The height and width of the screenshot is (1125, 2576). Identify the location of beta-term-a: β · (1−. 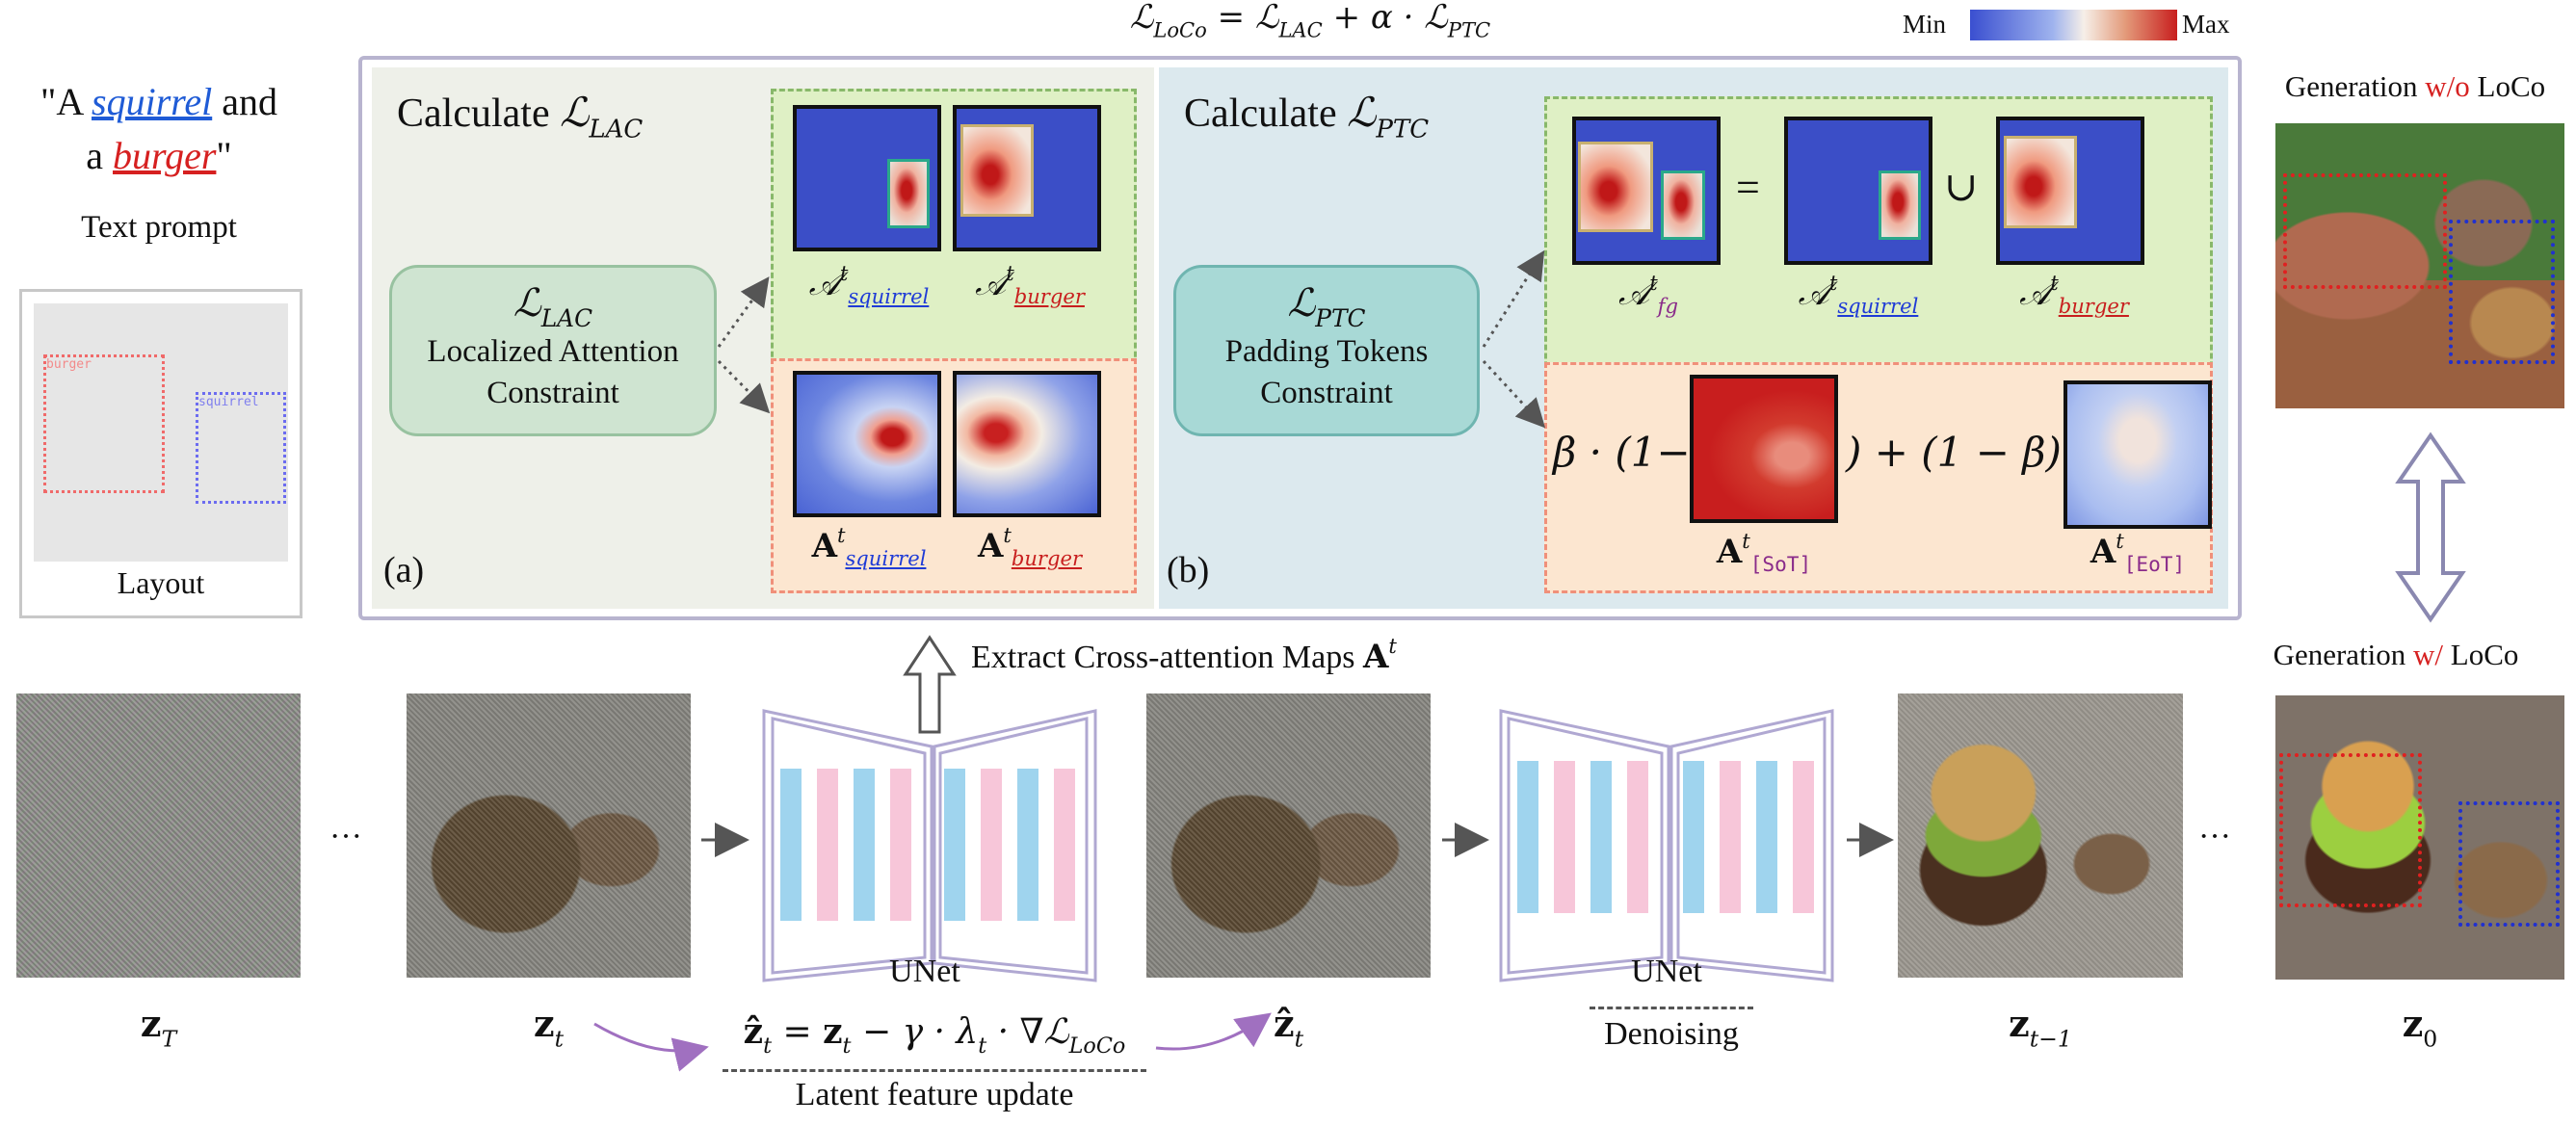
(1622, 452).